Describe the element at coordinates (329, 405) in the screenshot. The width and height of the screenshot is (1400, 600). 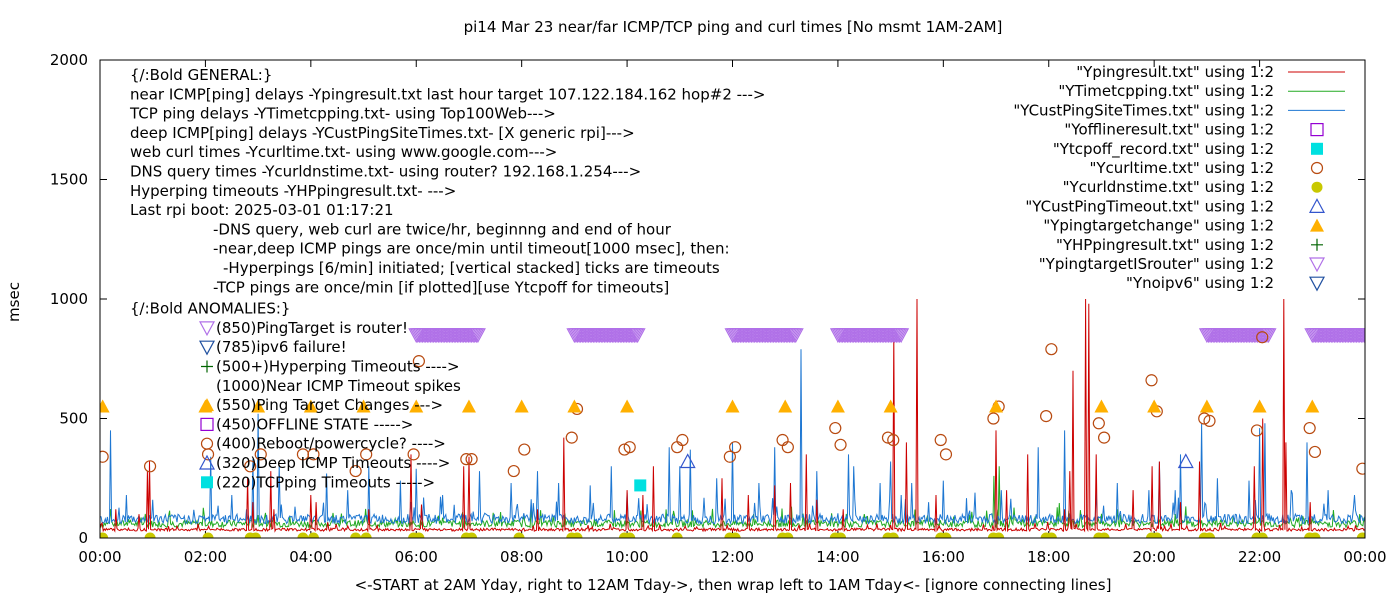
I see `annotation-line: (550)Ping Target Changes --->` at that location.